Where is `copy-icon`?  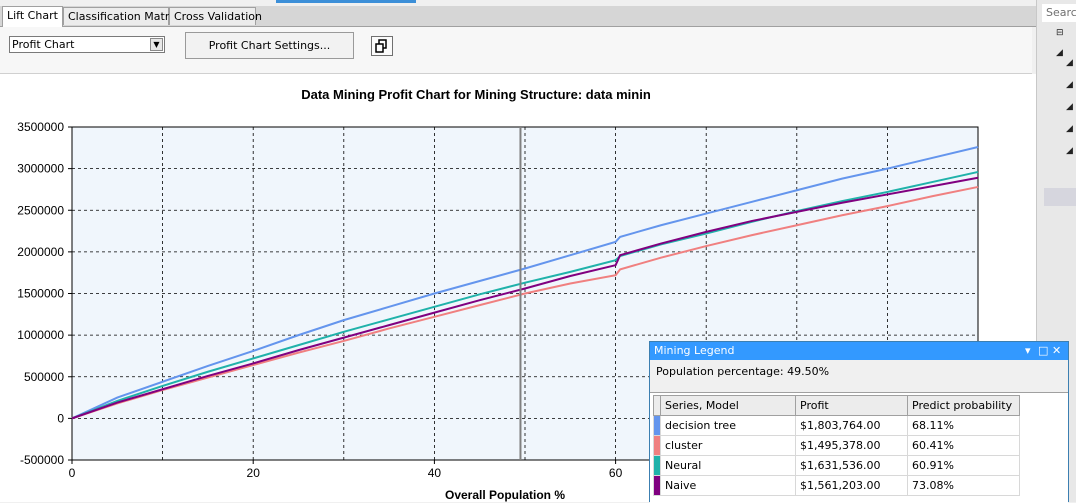
copy-icon is located at coordinates (381, 46).